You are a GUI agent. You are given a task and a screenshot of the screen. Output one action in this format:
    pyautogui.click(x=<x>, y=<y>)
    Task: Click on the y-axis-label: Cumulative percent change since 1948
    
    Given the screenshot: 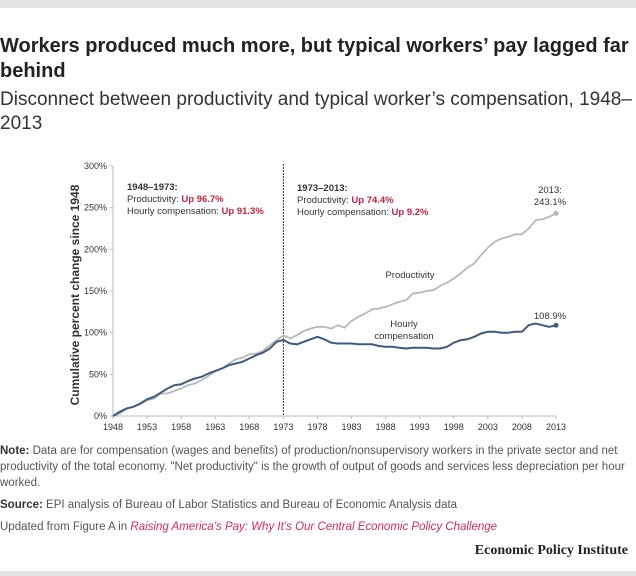 What is the action you would take?
    pyautogui.click(x=75, y=294)
    